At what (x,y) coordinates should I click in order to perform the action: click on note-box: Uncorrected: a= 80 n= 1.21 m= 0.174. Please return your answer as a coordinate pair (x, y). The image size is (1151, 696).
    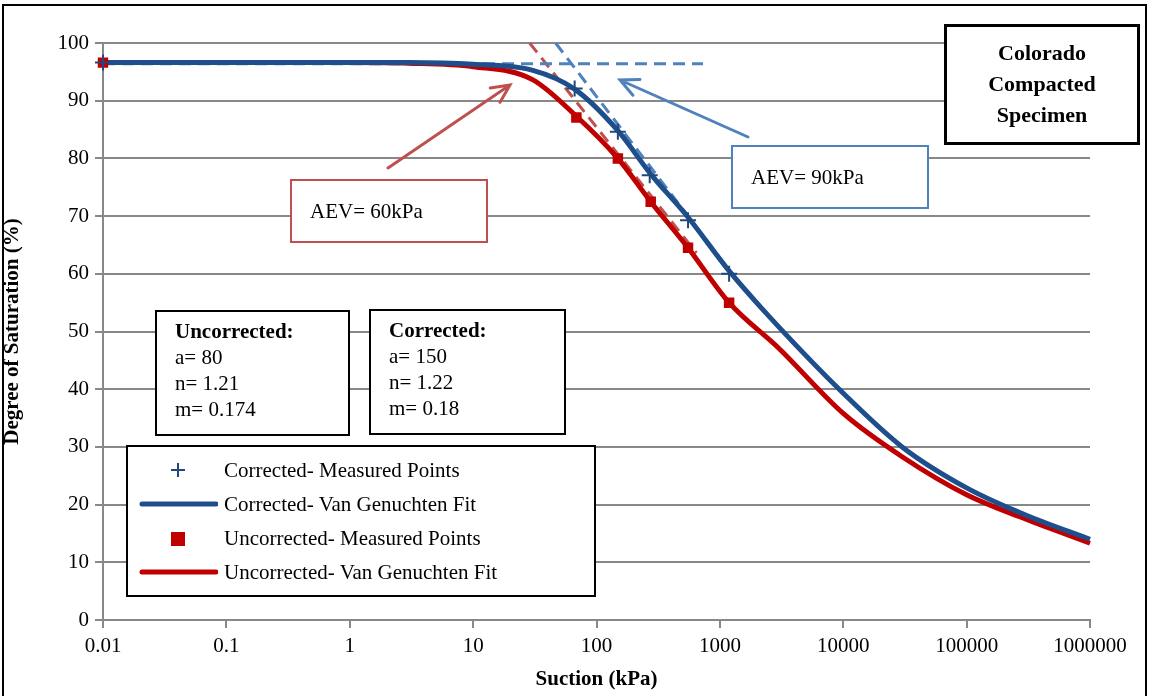
    Looking at the image, I should click on (252, 373).